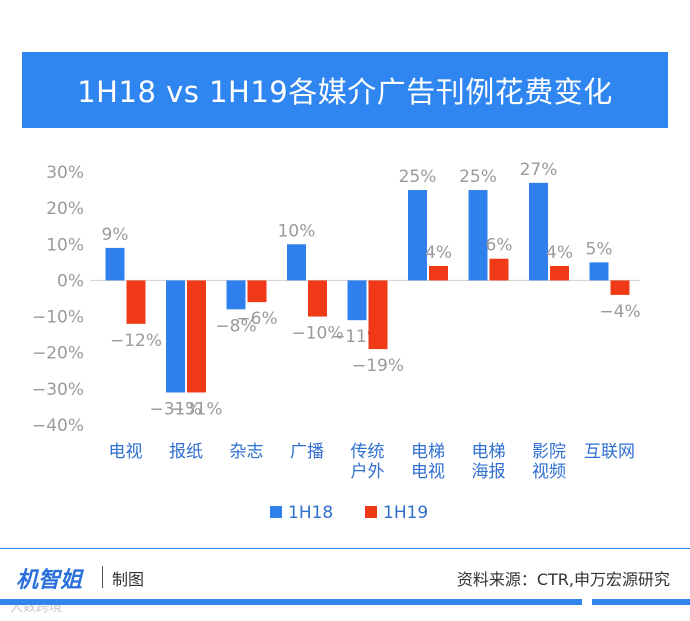 The width and height of the screenshot is (690, 621). What do you see at coordinates (58, 390) in the screenshot?
I see `y-tick-label: −30%` at bounding box center [58, 390].